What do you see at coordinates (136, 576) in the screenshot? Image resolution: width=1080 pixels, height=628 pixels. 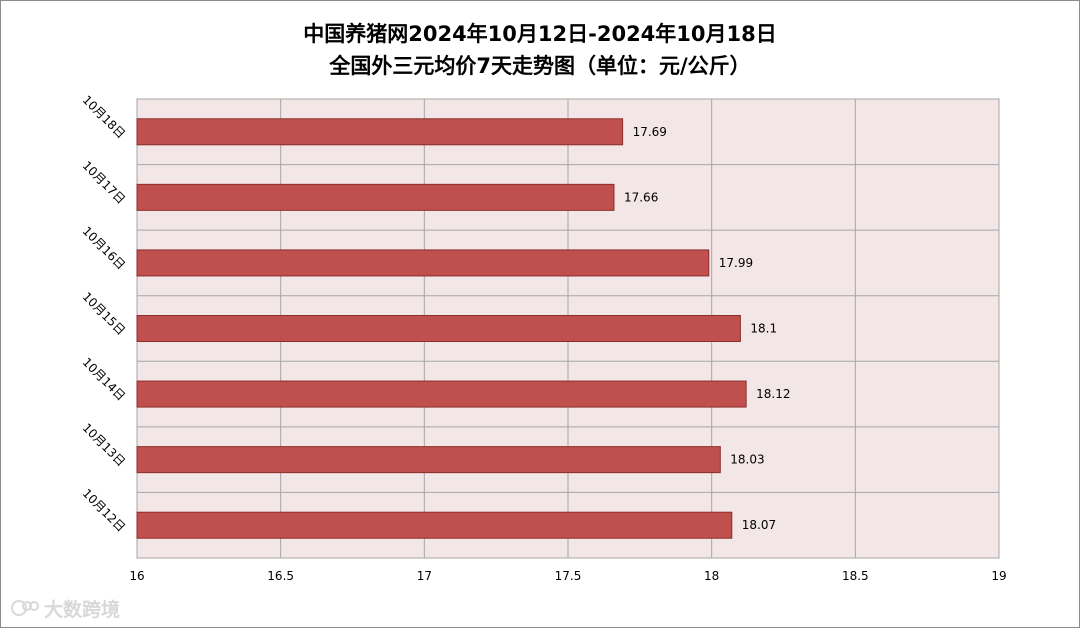 I see `x-tick-label: 16` at bounding box center [136, 576].